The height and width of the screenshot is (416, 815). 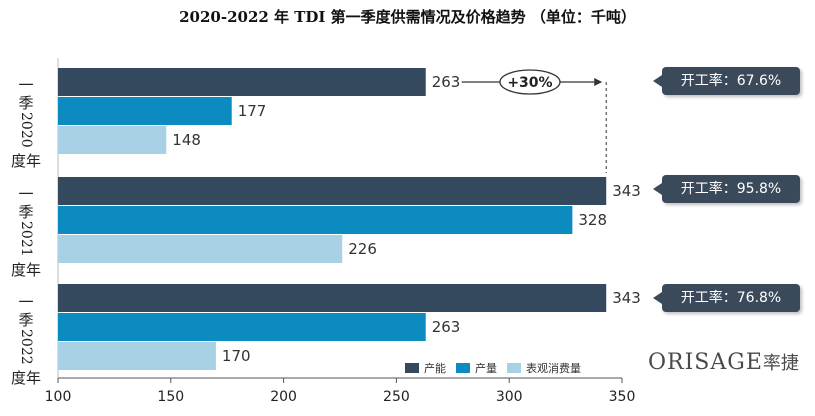 What do you see at coordinates (362, 249) in the screenshot?
I see `bar-value-label: 226` at bounding box center [362, 249].